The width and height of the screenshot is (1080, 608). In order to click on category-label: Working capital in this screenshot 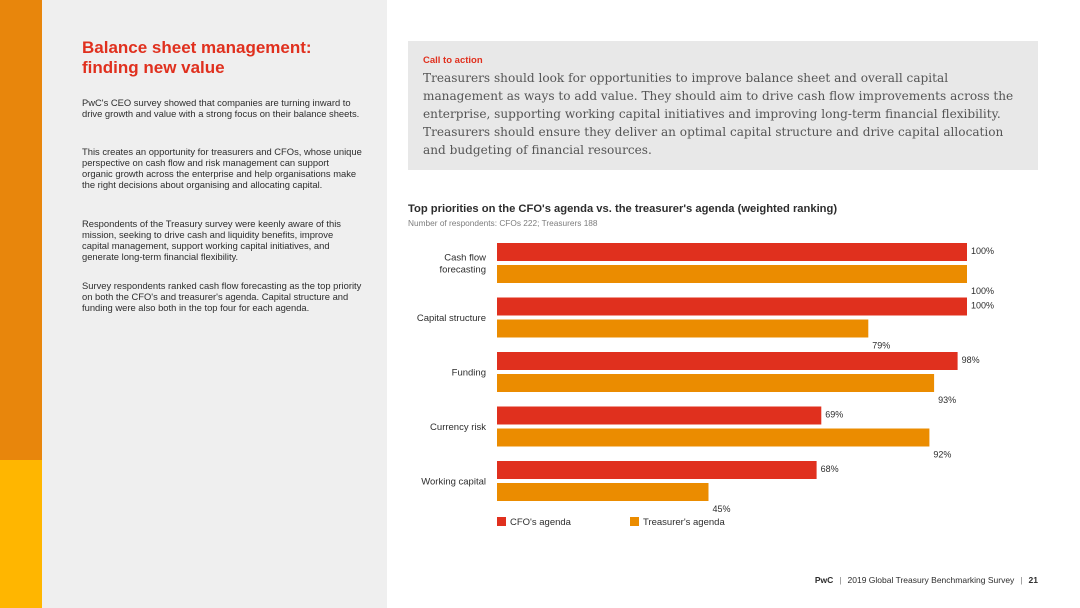, I will do `click(453, 482)`.